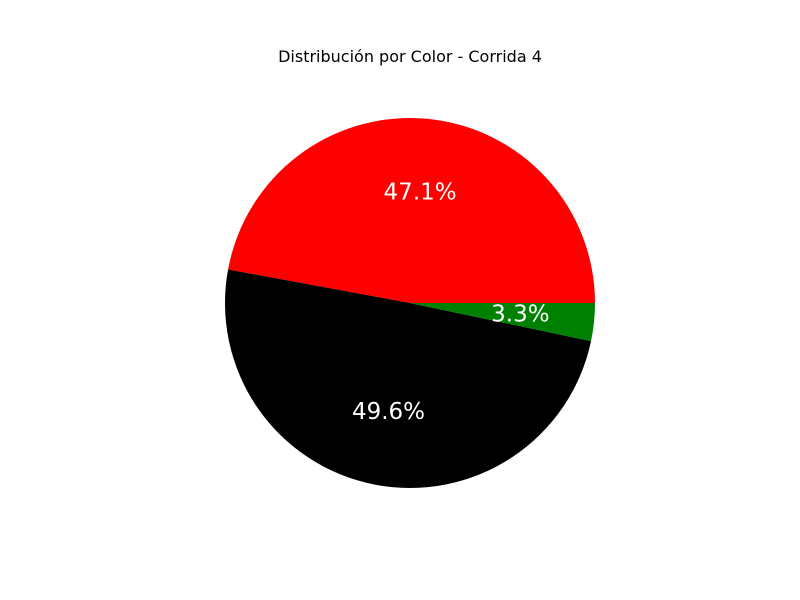 The height and width of the screenshot is (600, 800). What do you see at coordinates (410, 56) in the screenshot?
I see `chart-title: Distribución por Color - Corrida 4` at bounding box center [410, 56].